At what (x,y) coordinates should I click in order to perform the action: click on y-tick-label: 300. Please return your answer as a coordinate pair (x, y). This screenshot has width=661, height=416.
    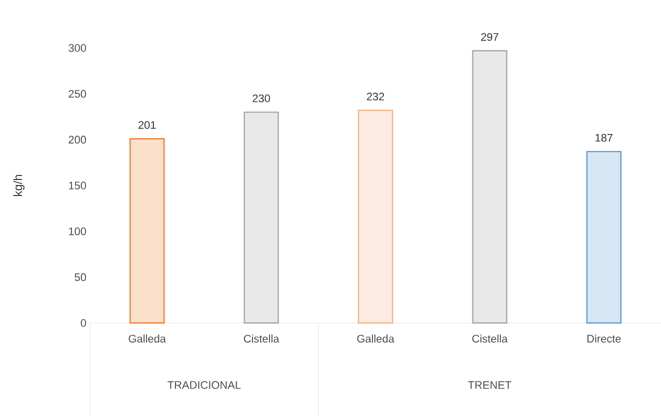
    Looking at the image, I should click on (77, 48).